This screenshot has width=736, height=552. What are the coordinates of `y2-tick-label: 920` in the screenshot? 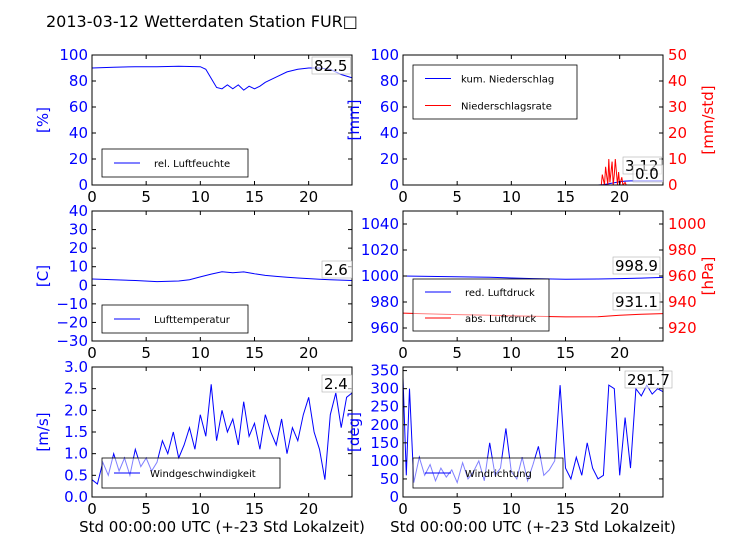 It's located at (682, 328).